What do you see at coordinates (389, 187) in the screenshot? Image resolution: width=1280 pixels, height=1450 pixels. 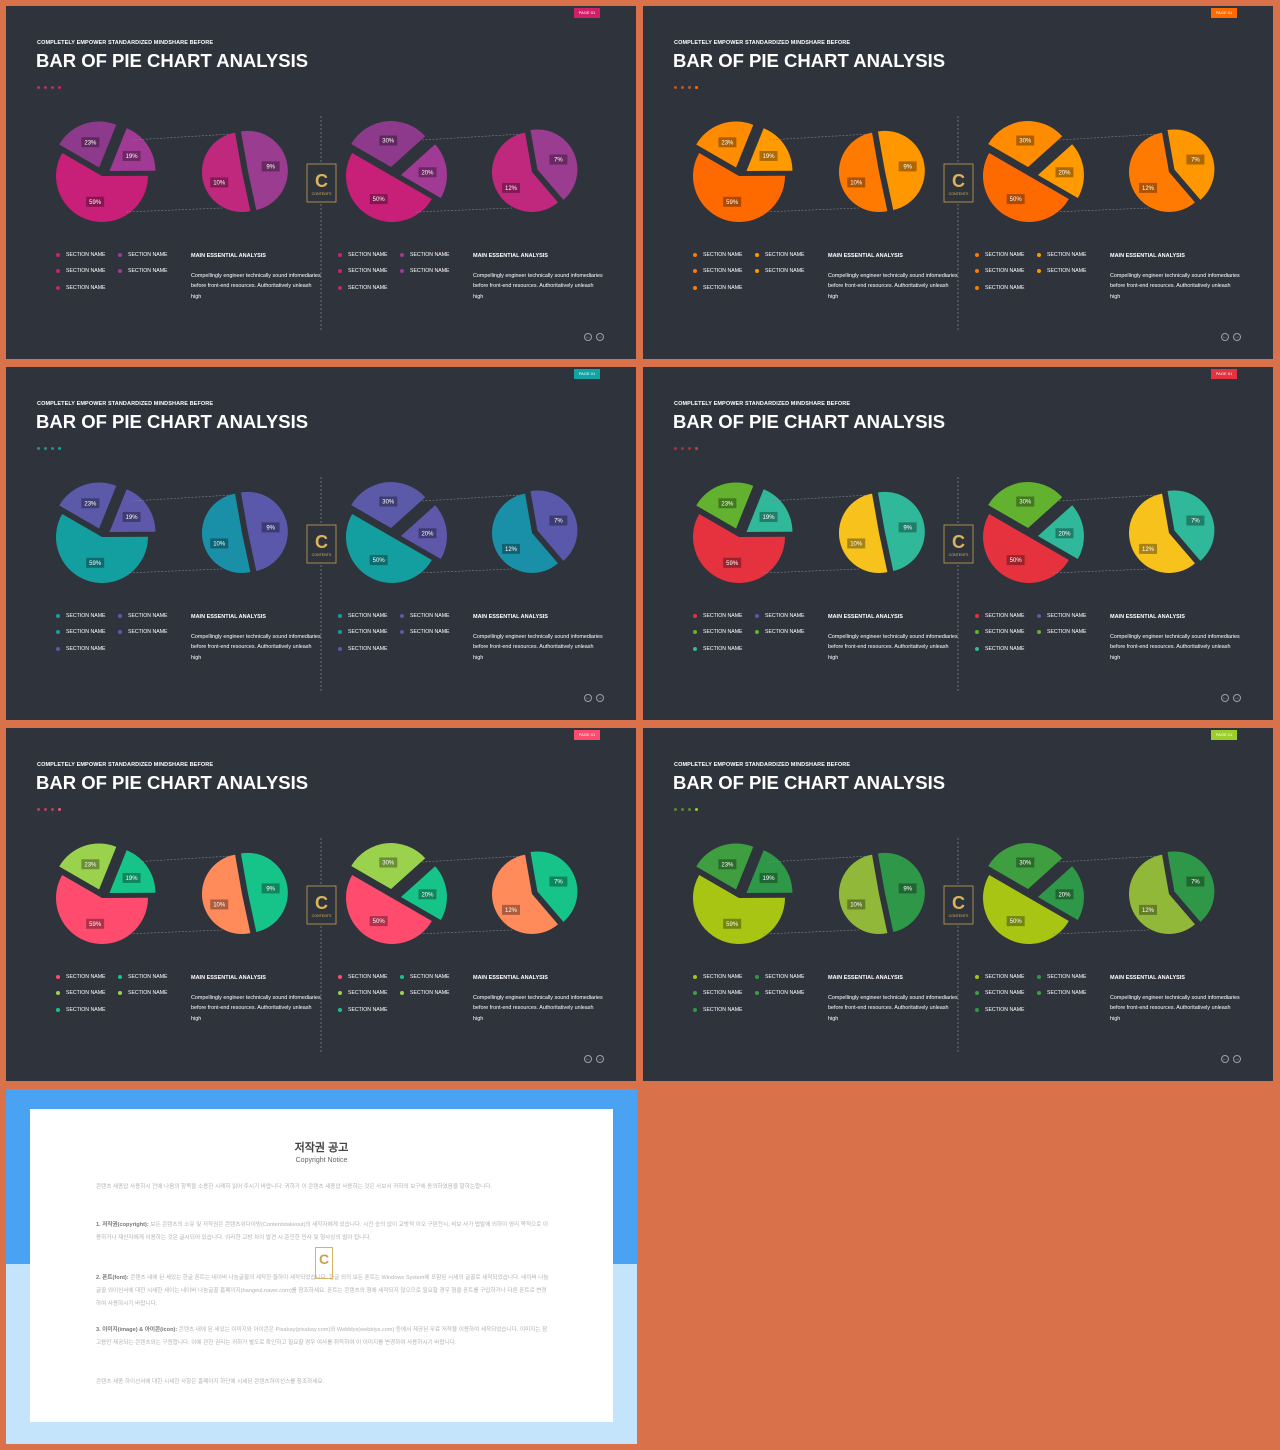 I see `slice-right-large` at bounding box center [389, 187].